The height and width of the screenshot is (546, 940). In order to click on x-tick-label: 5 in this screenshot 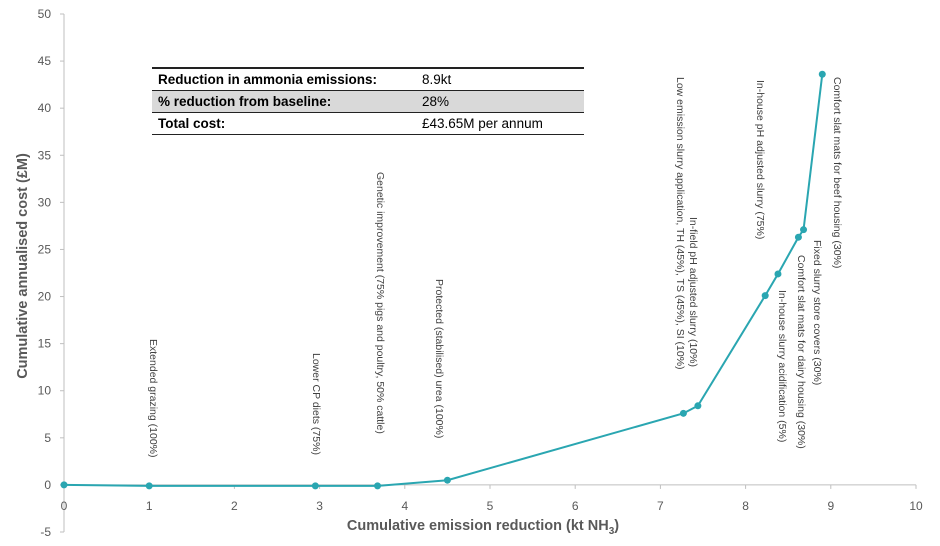, I will do `click(490, 506)`.